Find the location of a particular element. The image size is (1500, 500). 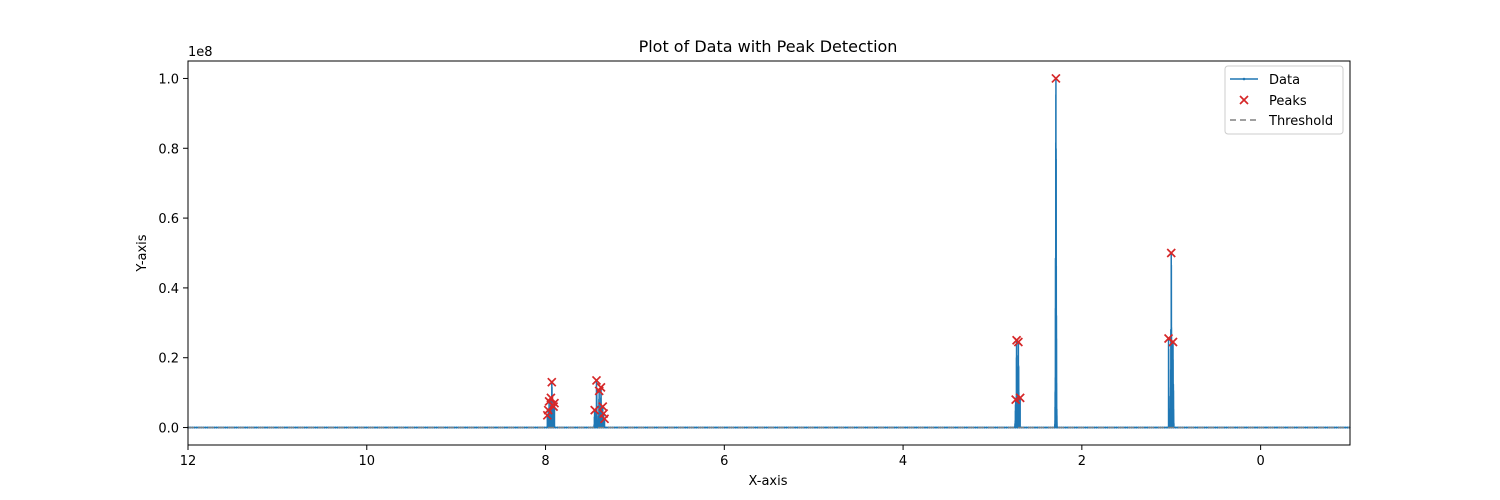

x-axis-ticks: 12 10 8 6 4 2 0 is located at coordinates (722, 457).